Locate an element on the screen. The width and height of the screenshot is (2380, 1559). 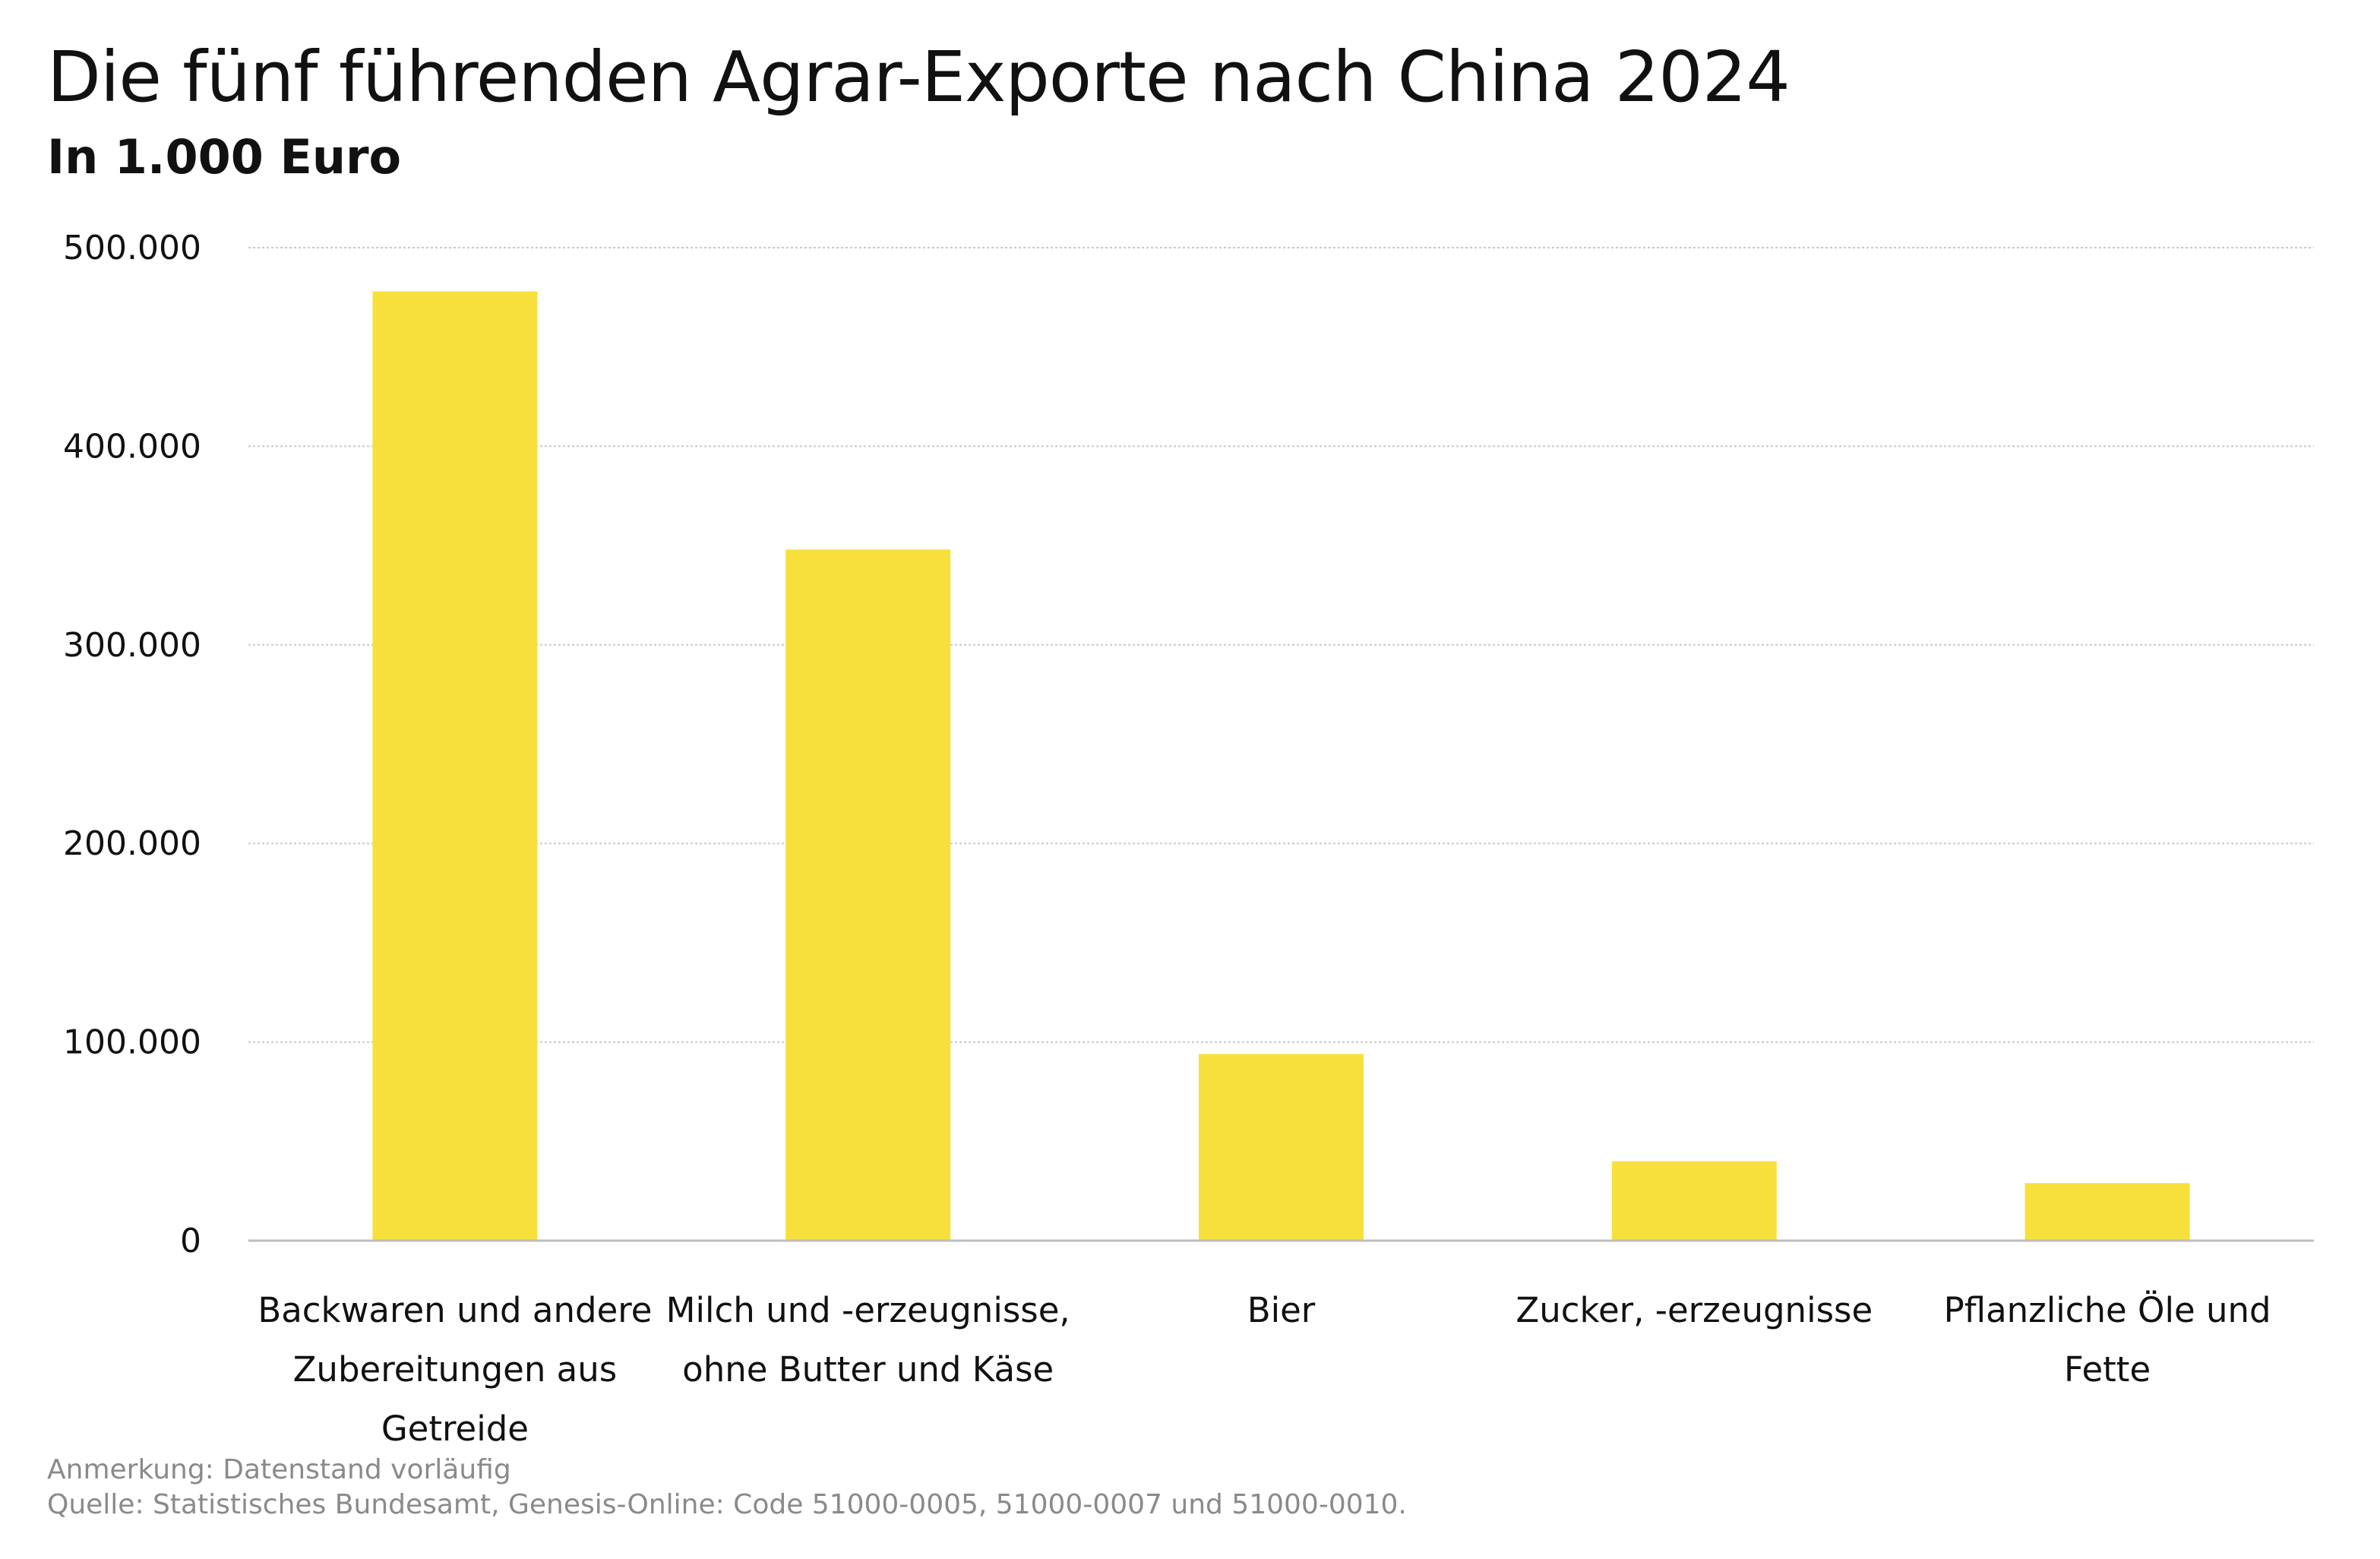
y-tick-label: 0 is located at coordinates (190, 1241).